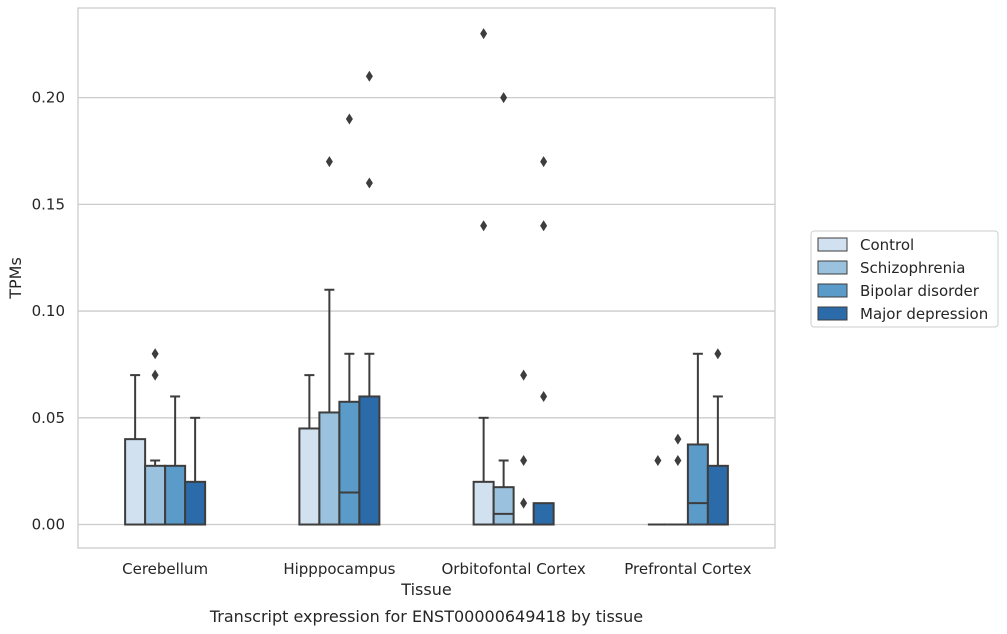  I want to click on x-tick-label: Prefrontal Cortex, so click(687, 569).